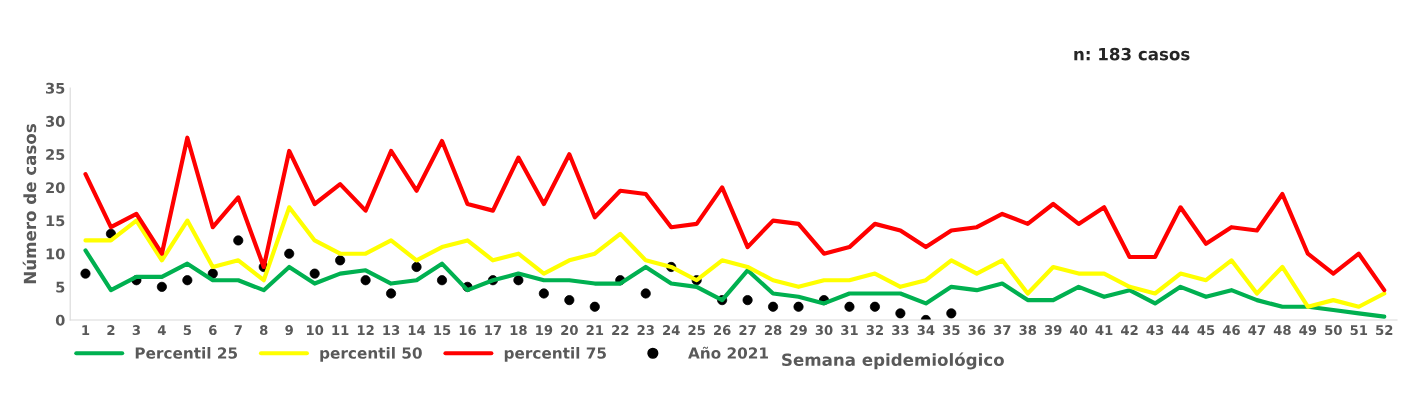 Image resolution: width=1404 pixels, height=400 pixels. I want to click on x-tick-label: 23, so click(645, 330).